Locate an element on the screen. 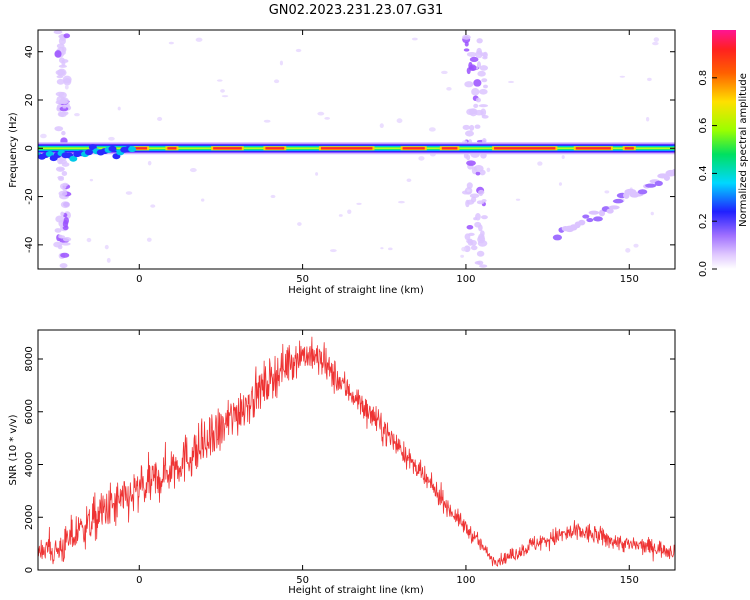 This screenshot has height=600, width=750. y-tick-label: 8000 is located at coordinates (29, 358).